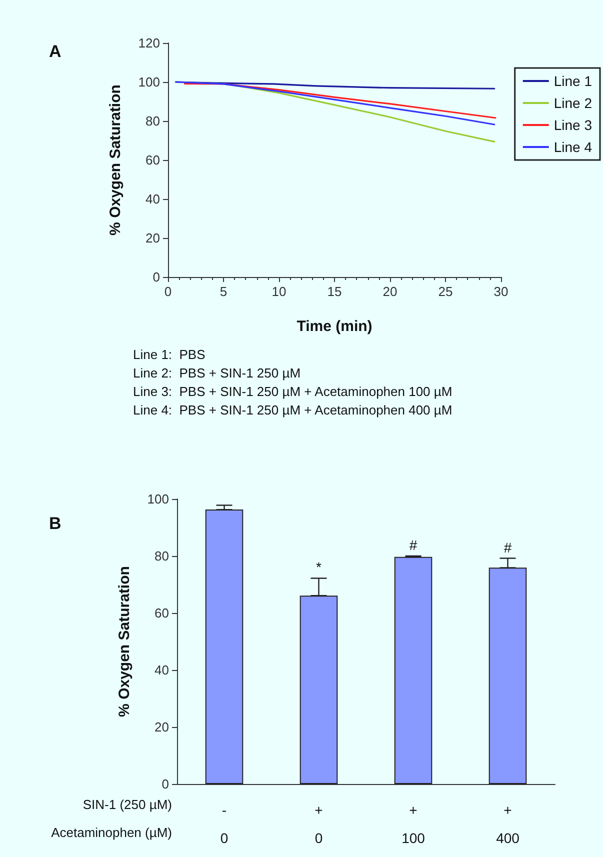 This screenshot has height=857, width=603. What do you see at coordinates (318, 824) in the screenshot?
I see `x-tick-label: + 0` at bounding box center [318, 824].